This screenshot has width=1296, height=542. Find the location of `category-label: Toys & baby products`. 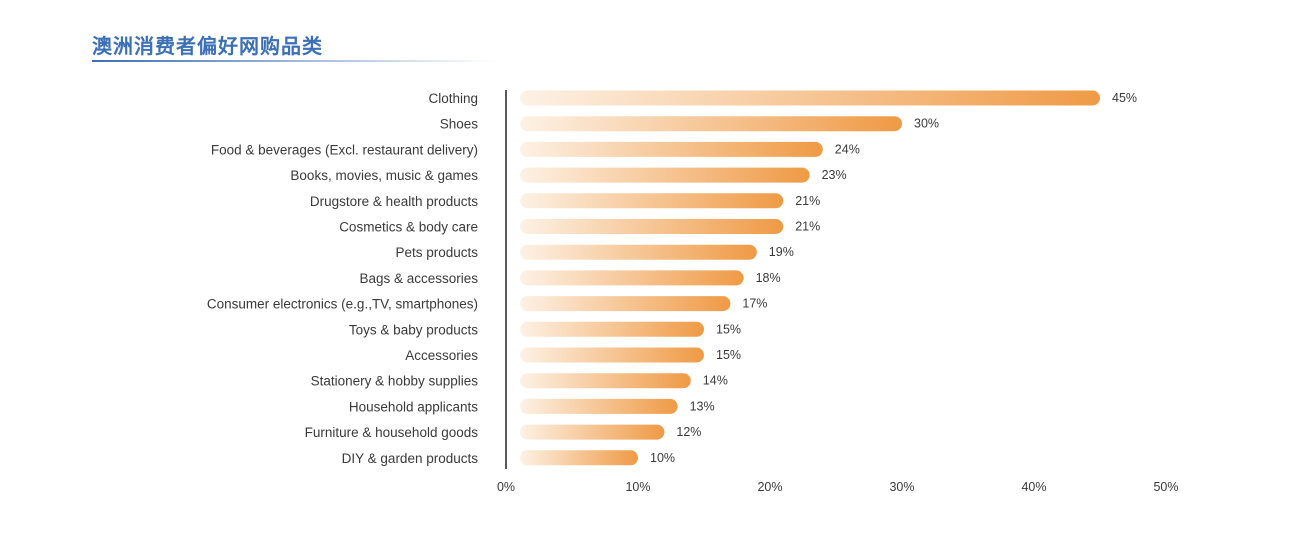

category-label: Toys & baby products is located at coordinates (413, 329).